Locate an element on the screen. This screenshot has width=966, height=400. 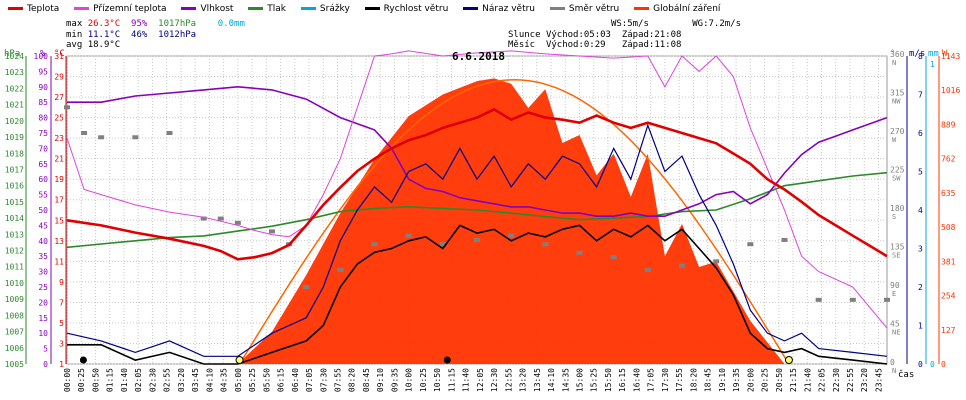
hpa-tick: 1014 is located at coordinates (14, 218).